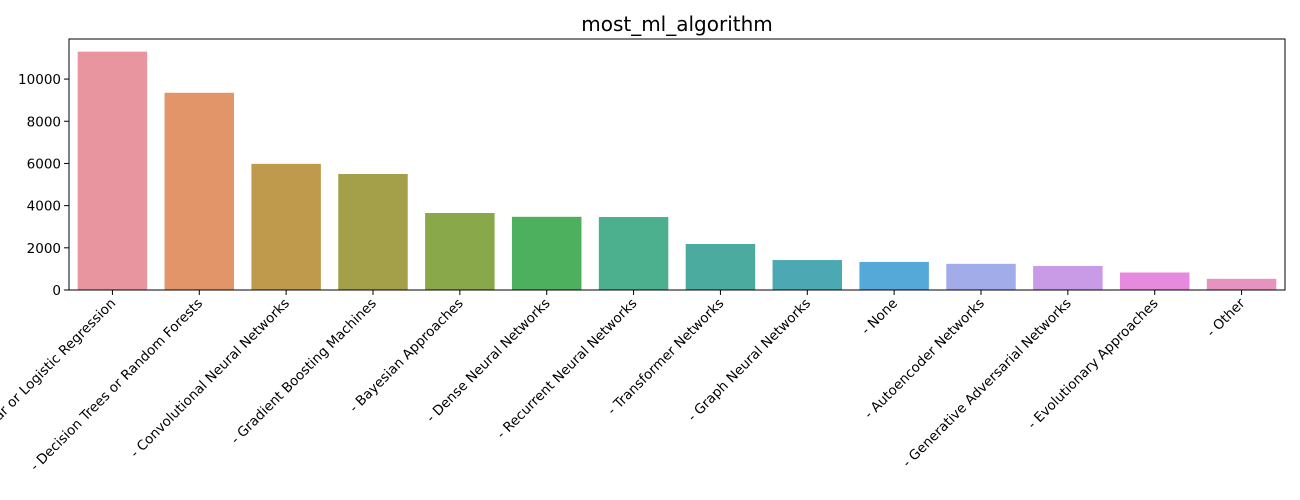 The height and width of the screenshot is (500, 1300). Describe the element at coordinates (677, 24) in the screenshot. I see `chart-title: most_ml_algorithm` at that location.